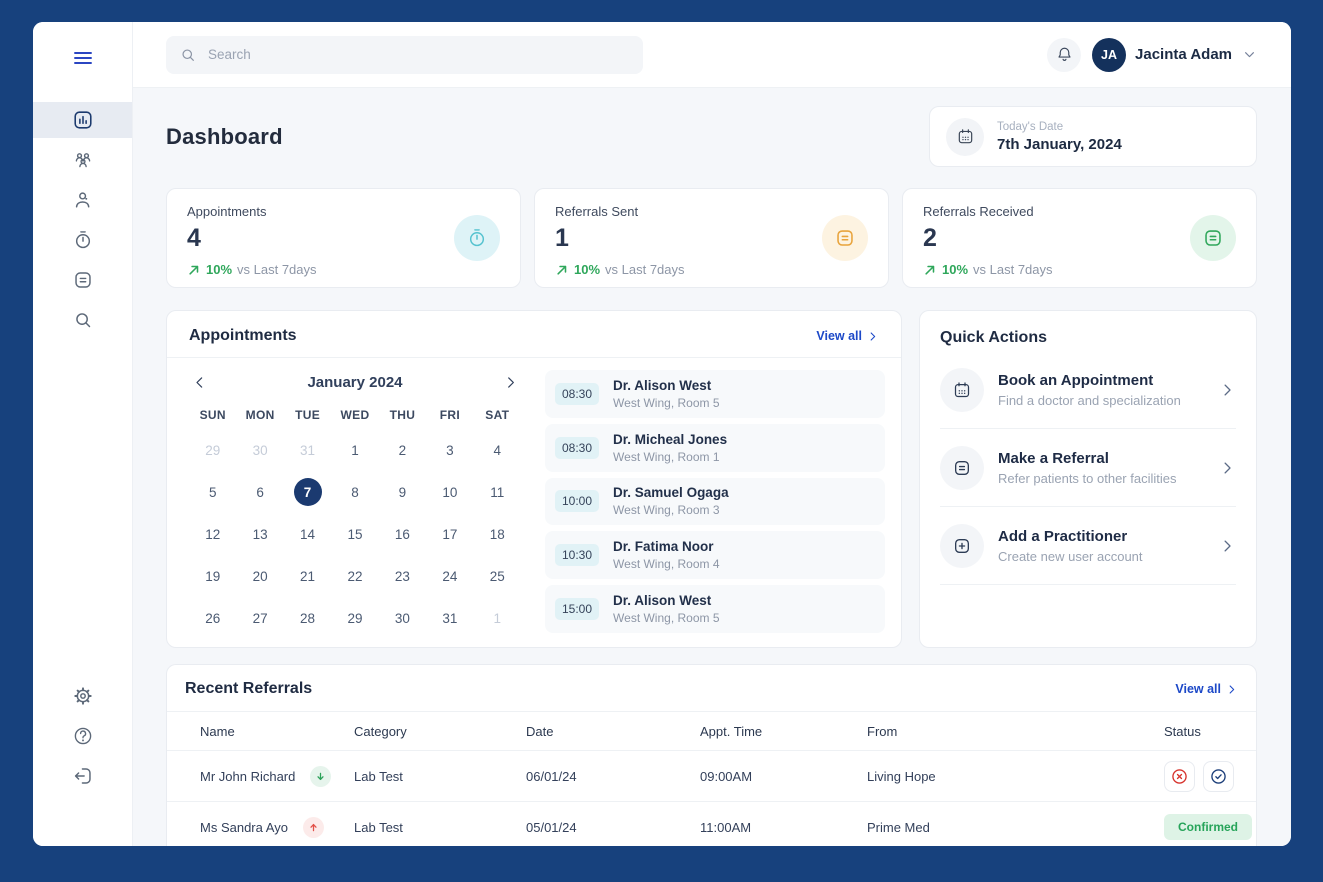 The height and width of the screenshot is (882, 1323). I want to click on referral-name: Ms Sandra Ayo, so click(244, 827).